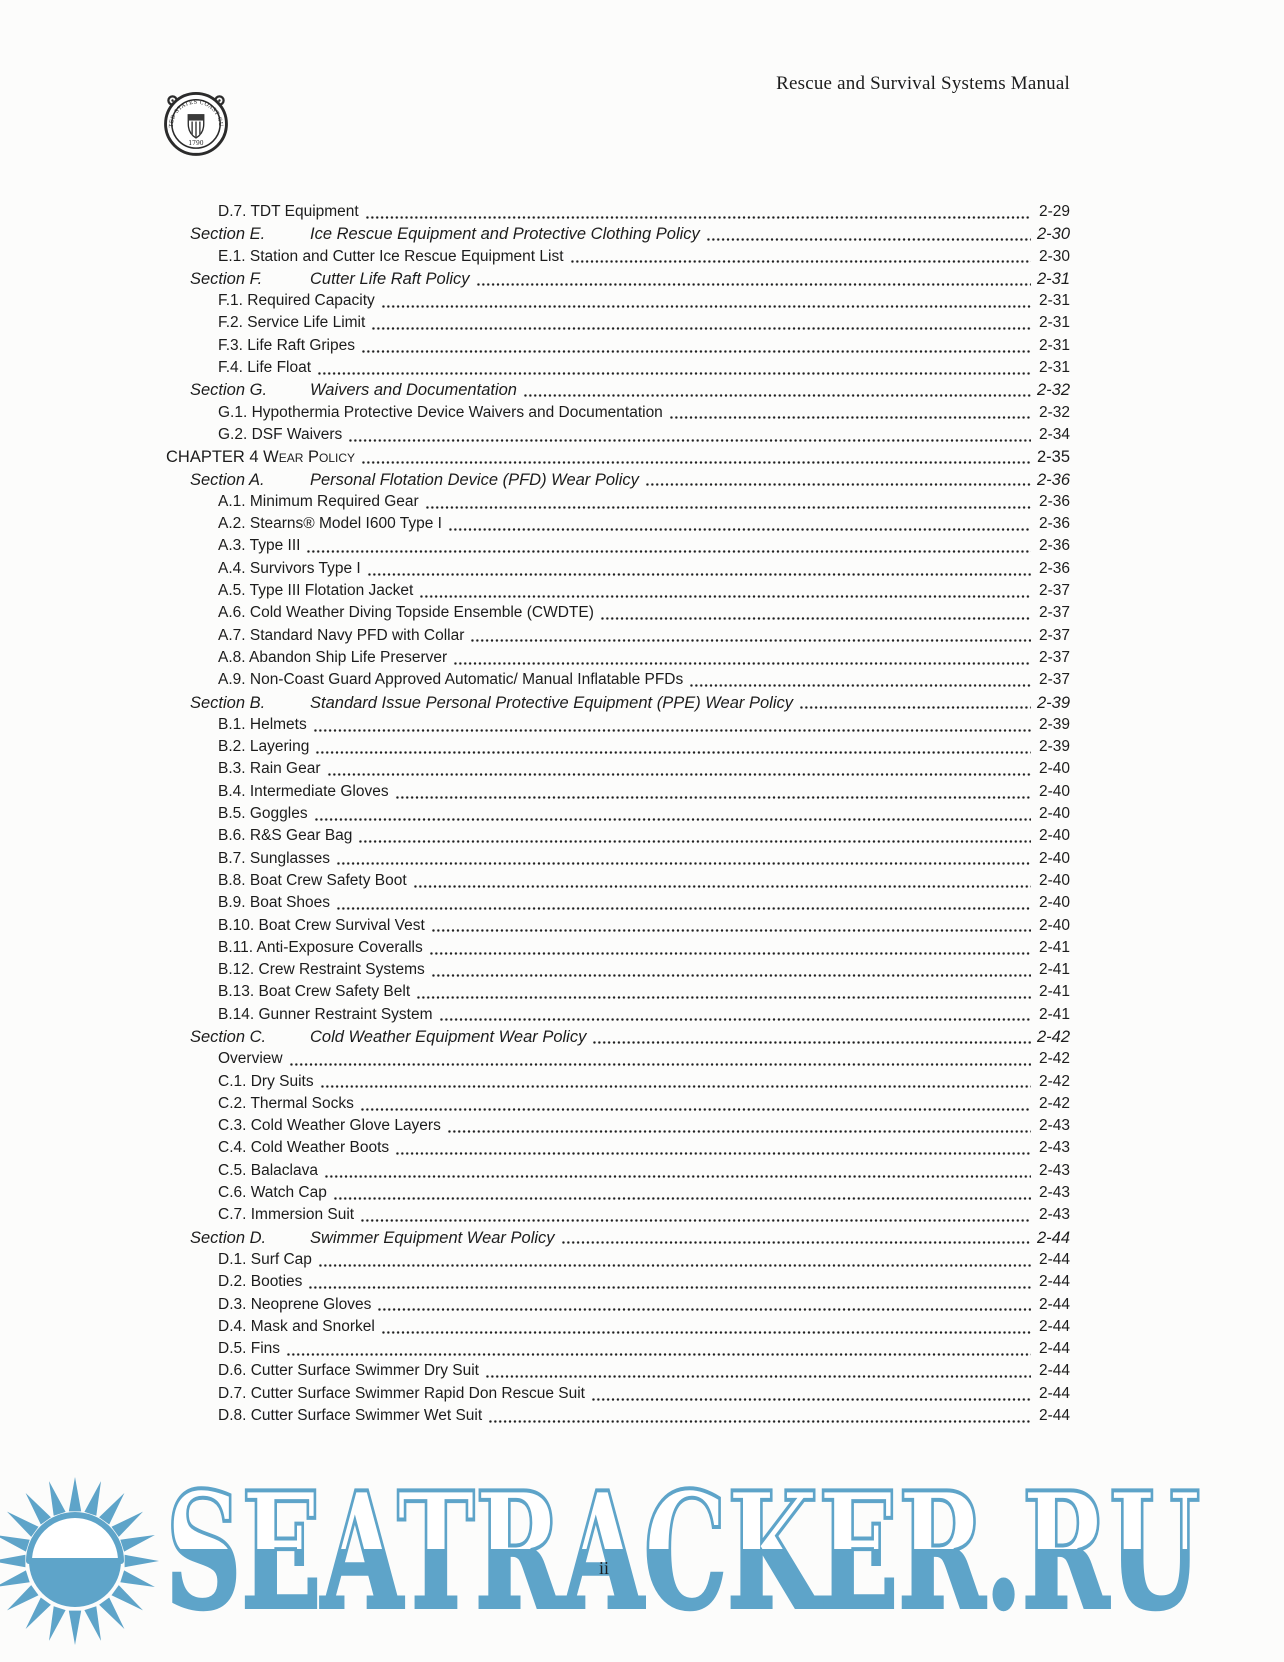  What do you see at coordinates (618, 323) in the screenshot?
I see `toc-entry-row: F.2. Service Life Limit 2-31` at bounding box center [618, 323].